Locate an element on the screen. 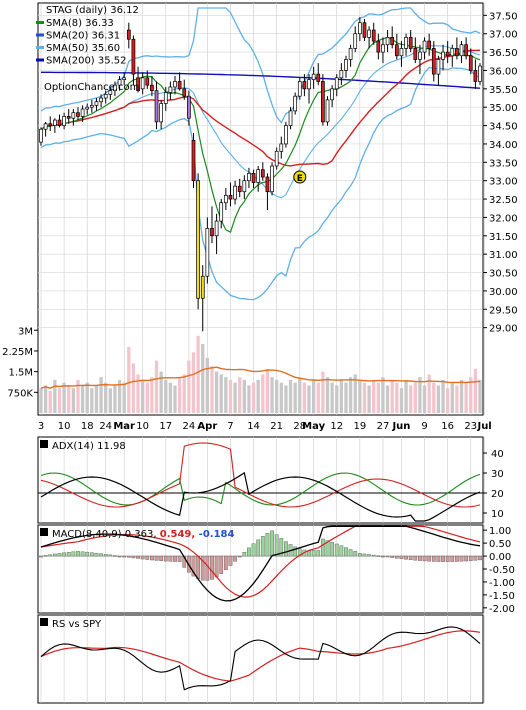 This screenshot has width=526, height=710. volume-tick-label: 1.5M is located at coordinates (20, 373).